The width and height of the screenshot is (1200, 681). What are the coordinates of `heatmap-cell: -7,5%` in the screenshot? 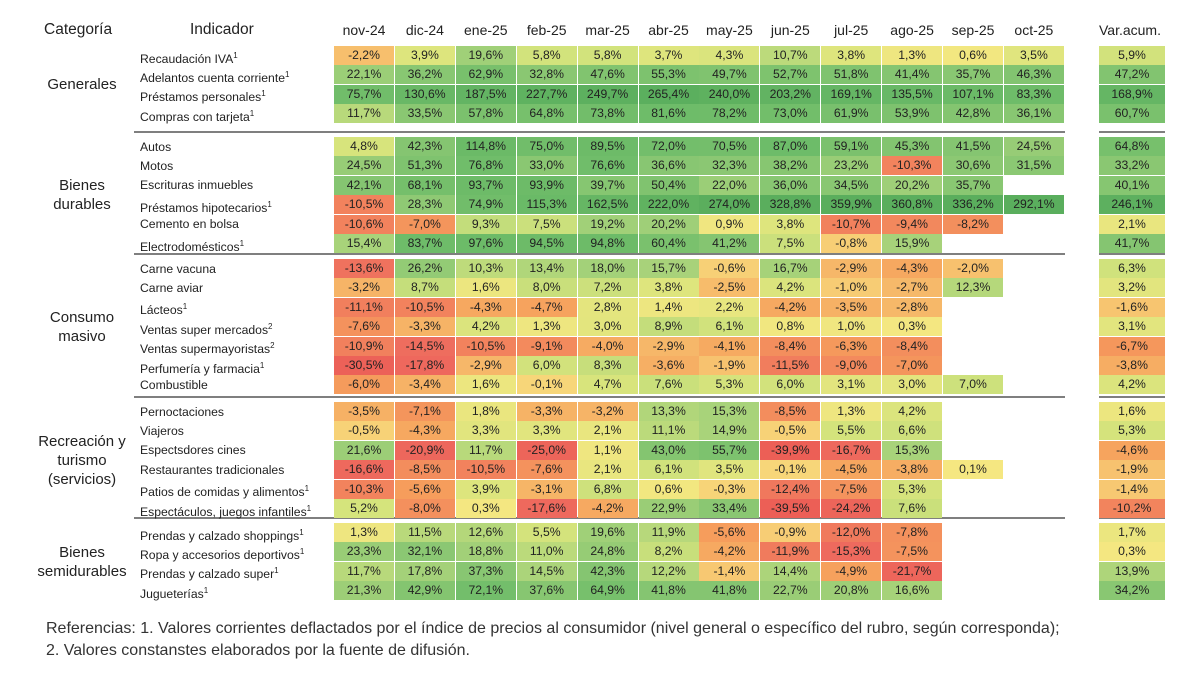 It's located at (912, 552).